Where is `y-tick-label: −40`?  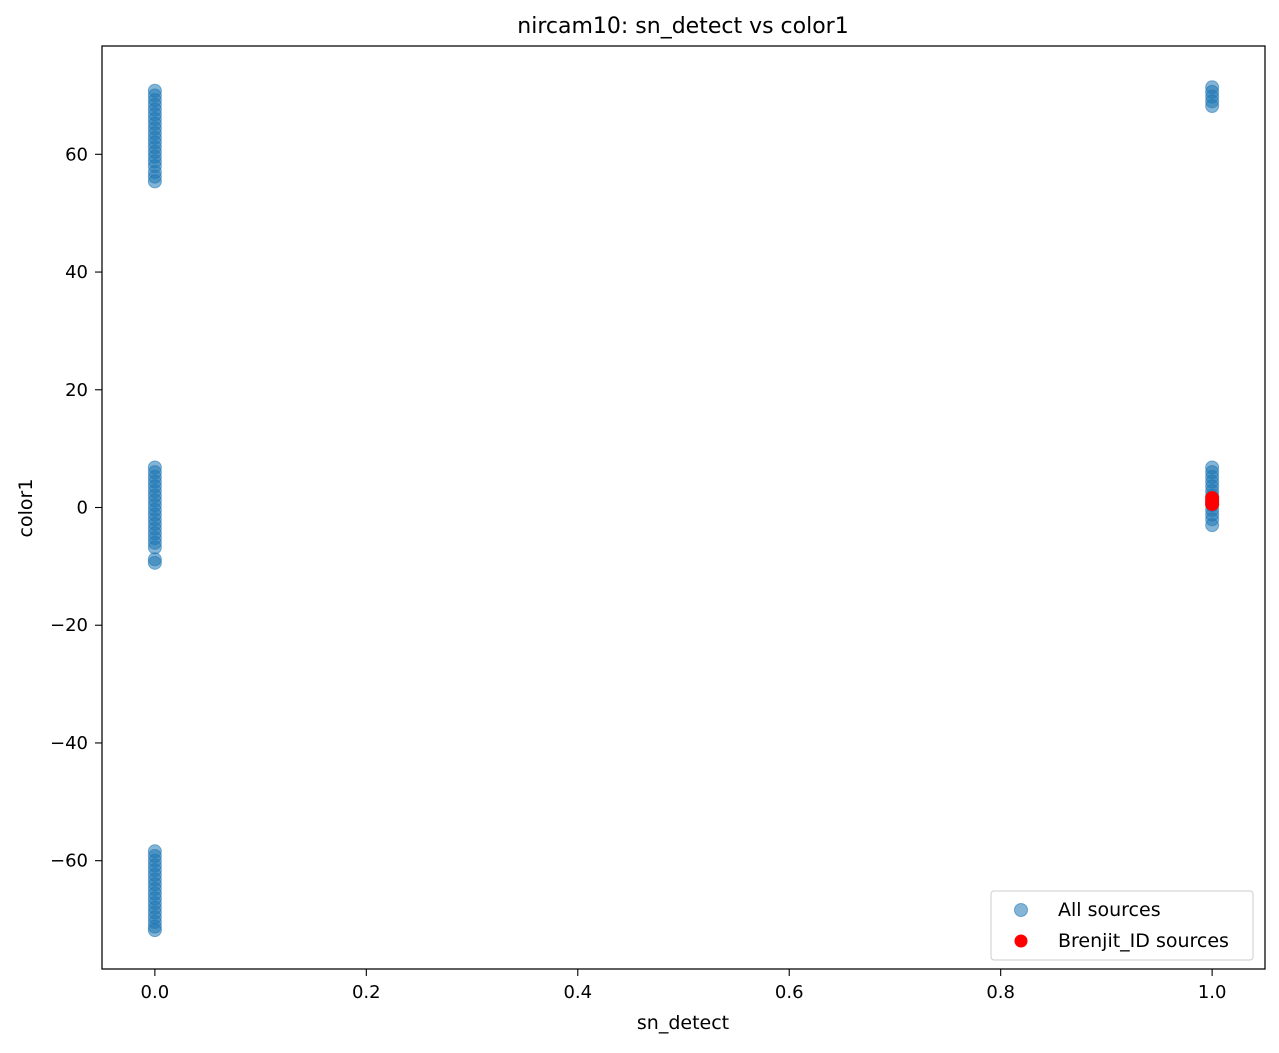 y-tick-label: −40 is located at coordinates (69, 743).